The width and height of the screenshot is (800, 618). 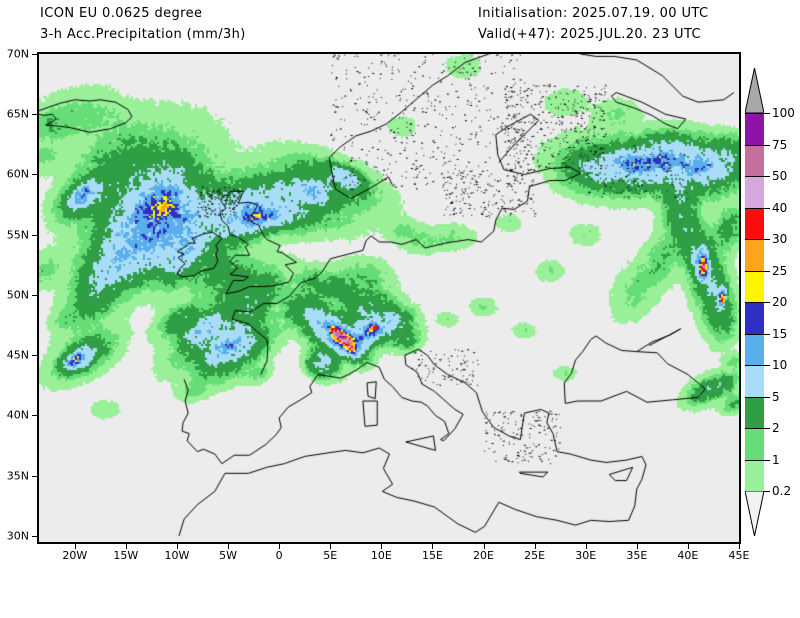 I want to click on colorbar-under-arrow-icon, so click(x=754, y=513).